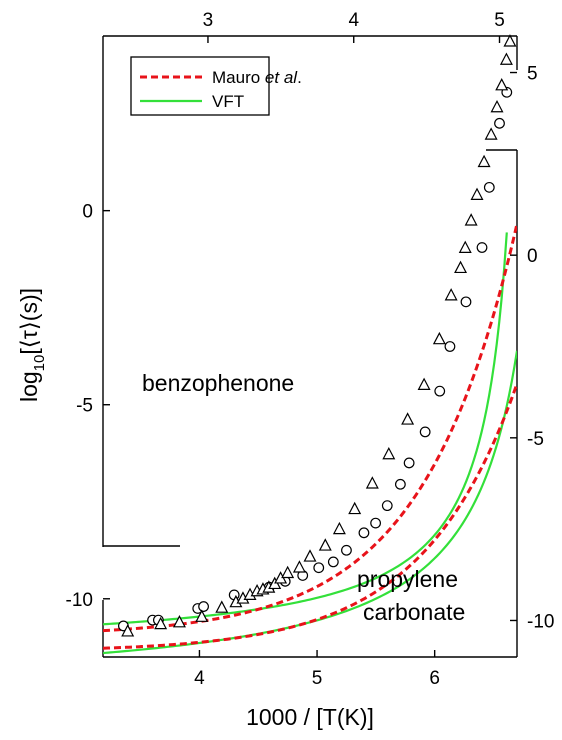  I want to click on right-tick-label-0: 5, so click(532, 74).